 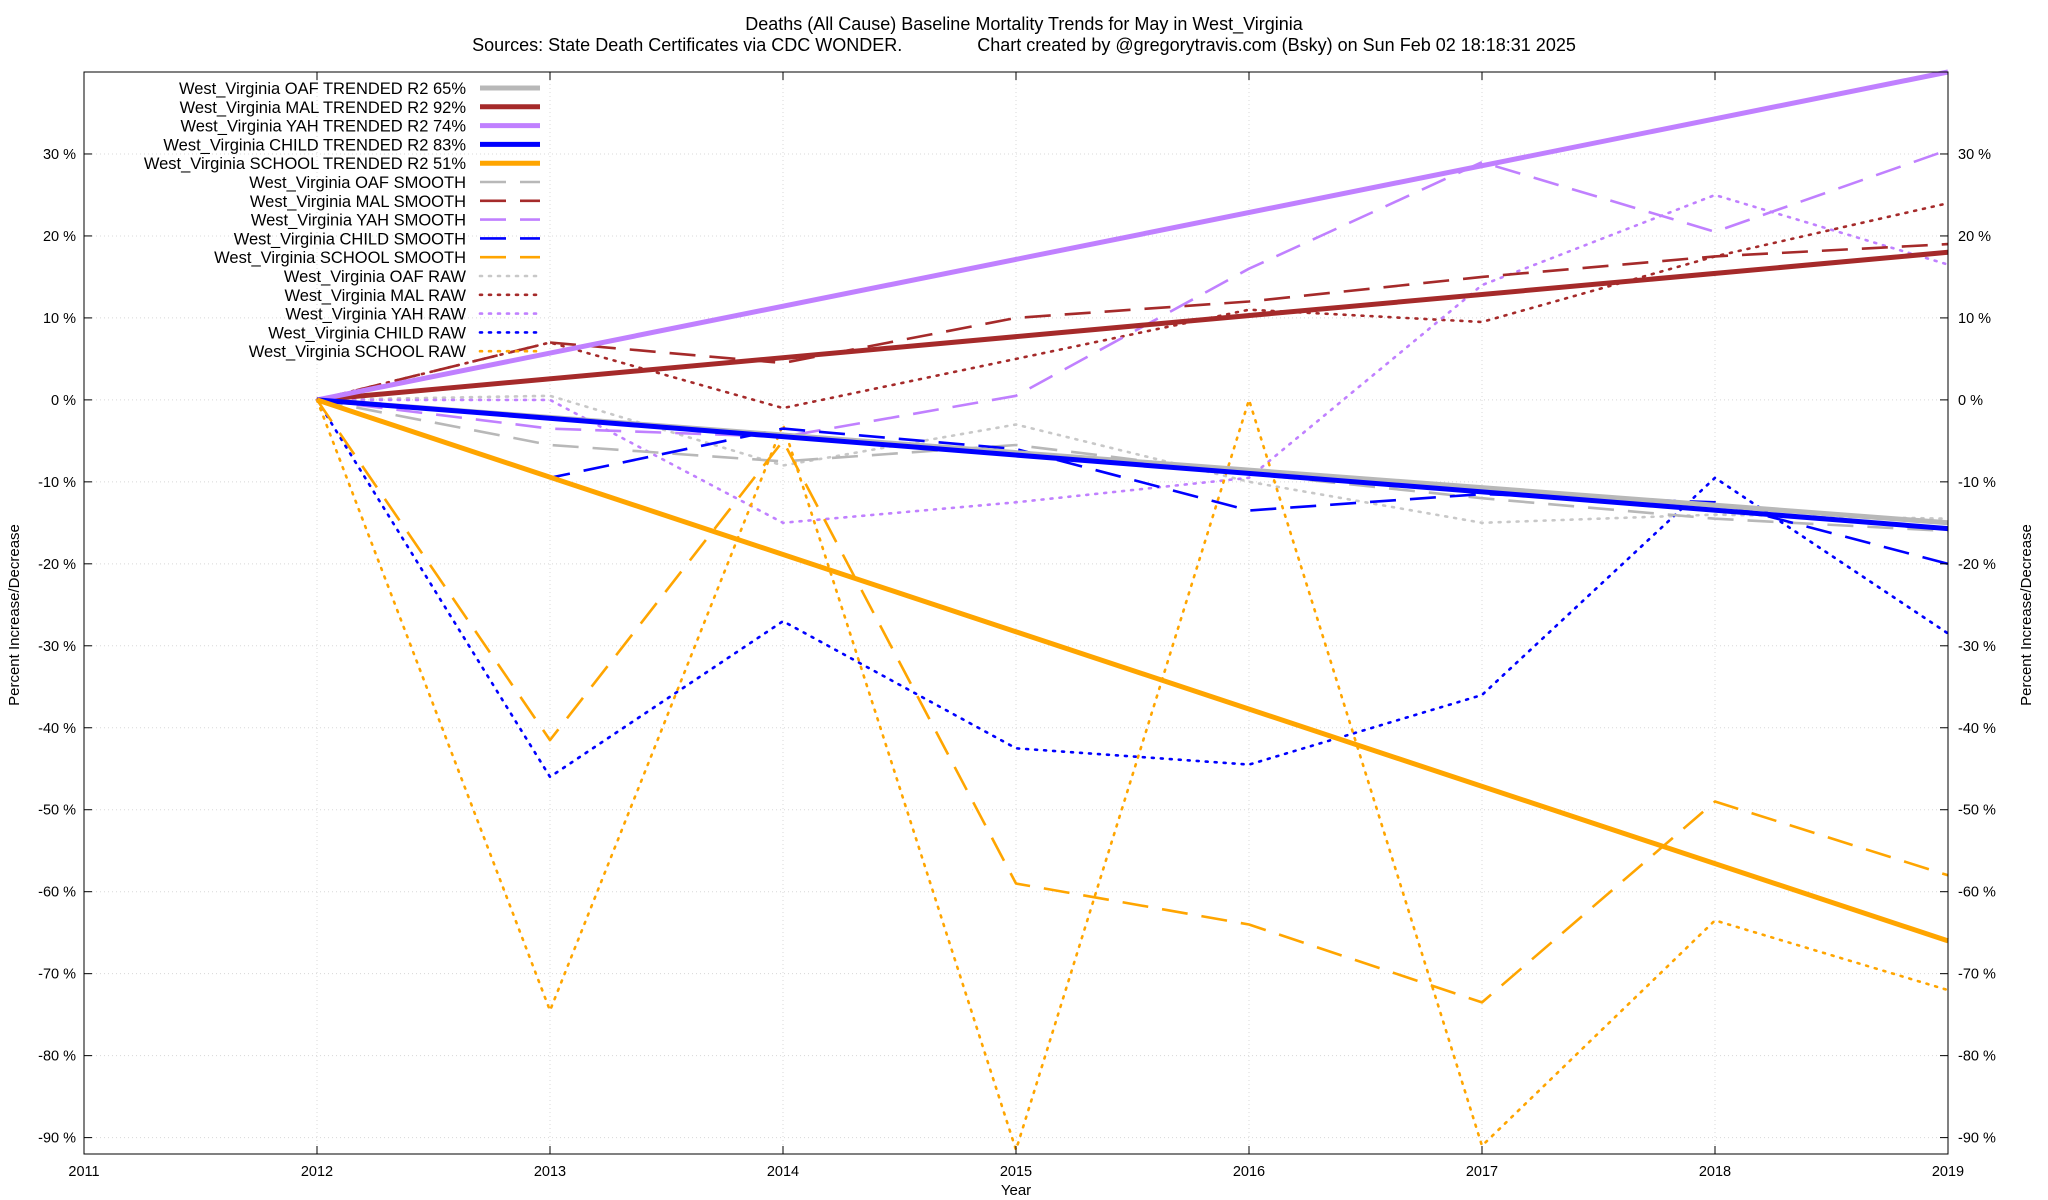 What do you see at coordinates (358, 221) in the screenshot?
I see `legend-label: West_Virginia YAH SMOOTH` at bounding box center [358, 221].